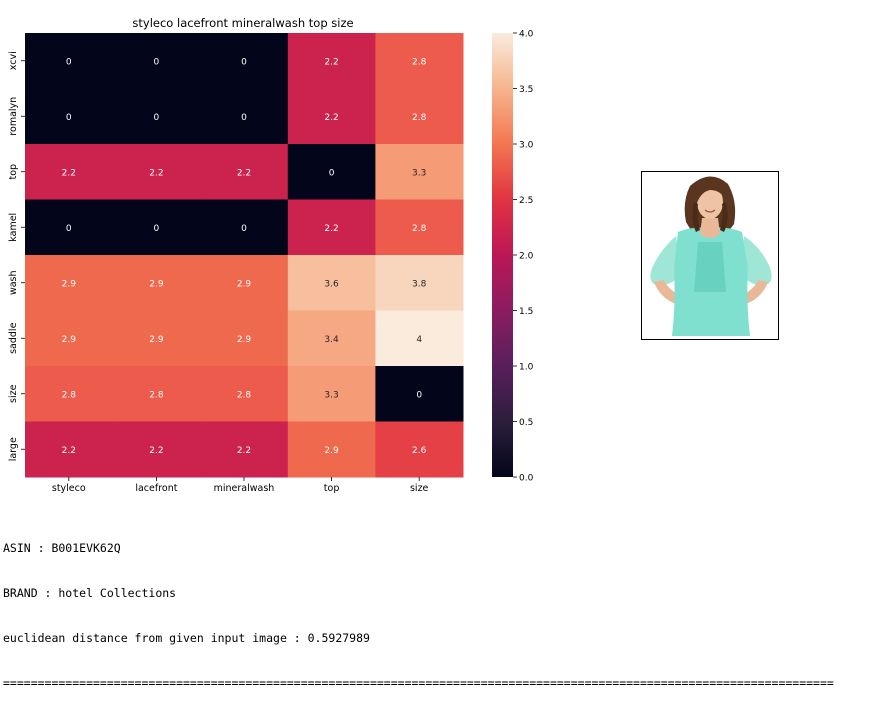  Describe the element at coordinates (90, 593) in the screenshot. I see `brand-line: BRAND : hotel Collections` at that location.